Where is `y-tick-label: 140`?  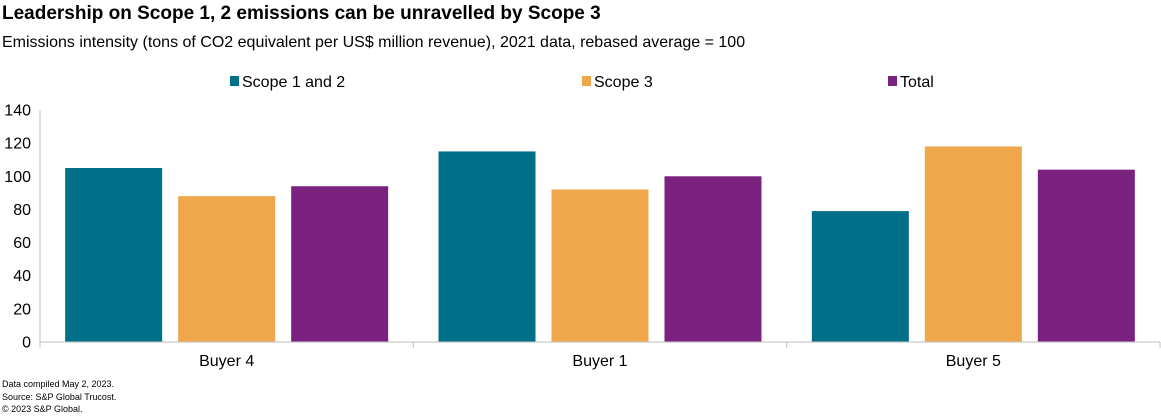
y-tick-label: 140 is located at coordinates (17, 111).